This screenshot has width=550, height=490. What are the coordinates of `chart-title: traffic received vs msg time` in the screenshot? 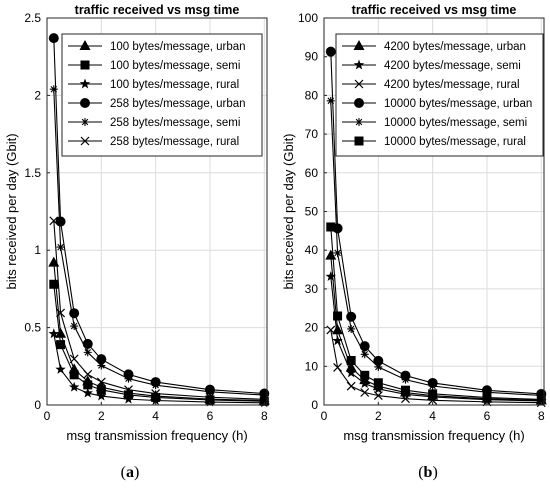 It's located at (434, 10).